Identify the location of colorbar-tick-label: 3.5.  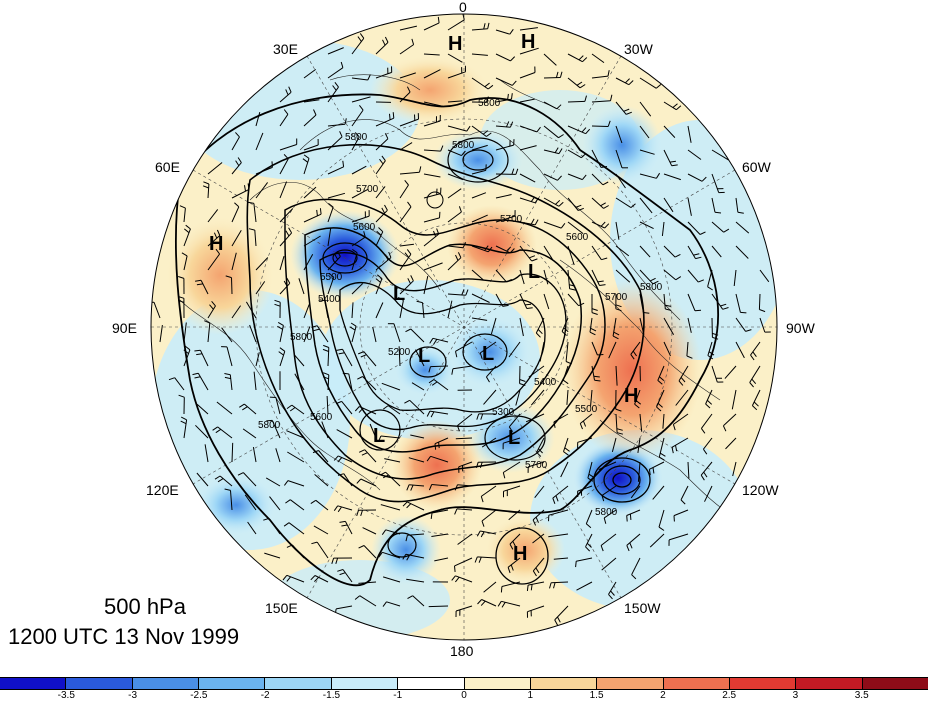
(861, 695).